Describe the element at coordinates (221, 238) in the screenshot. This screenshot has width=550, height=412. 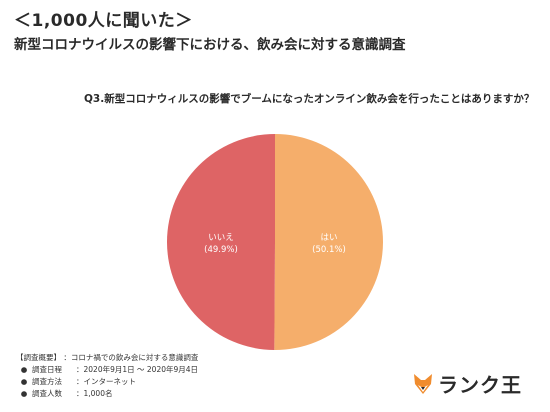
I see `slice-label: いいえ` at that location.